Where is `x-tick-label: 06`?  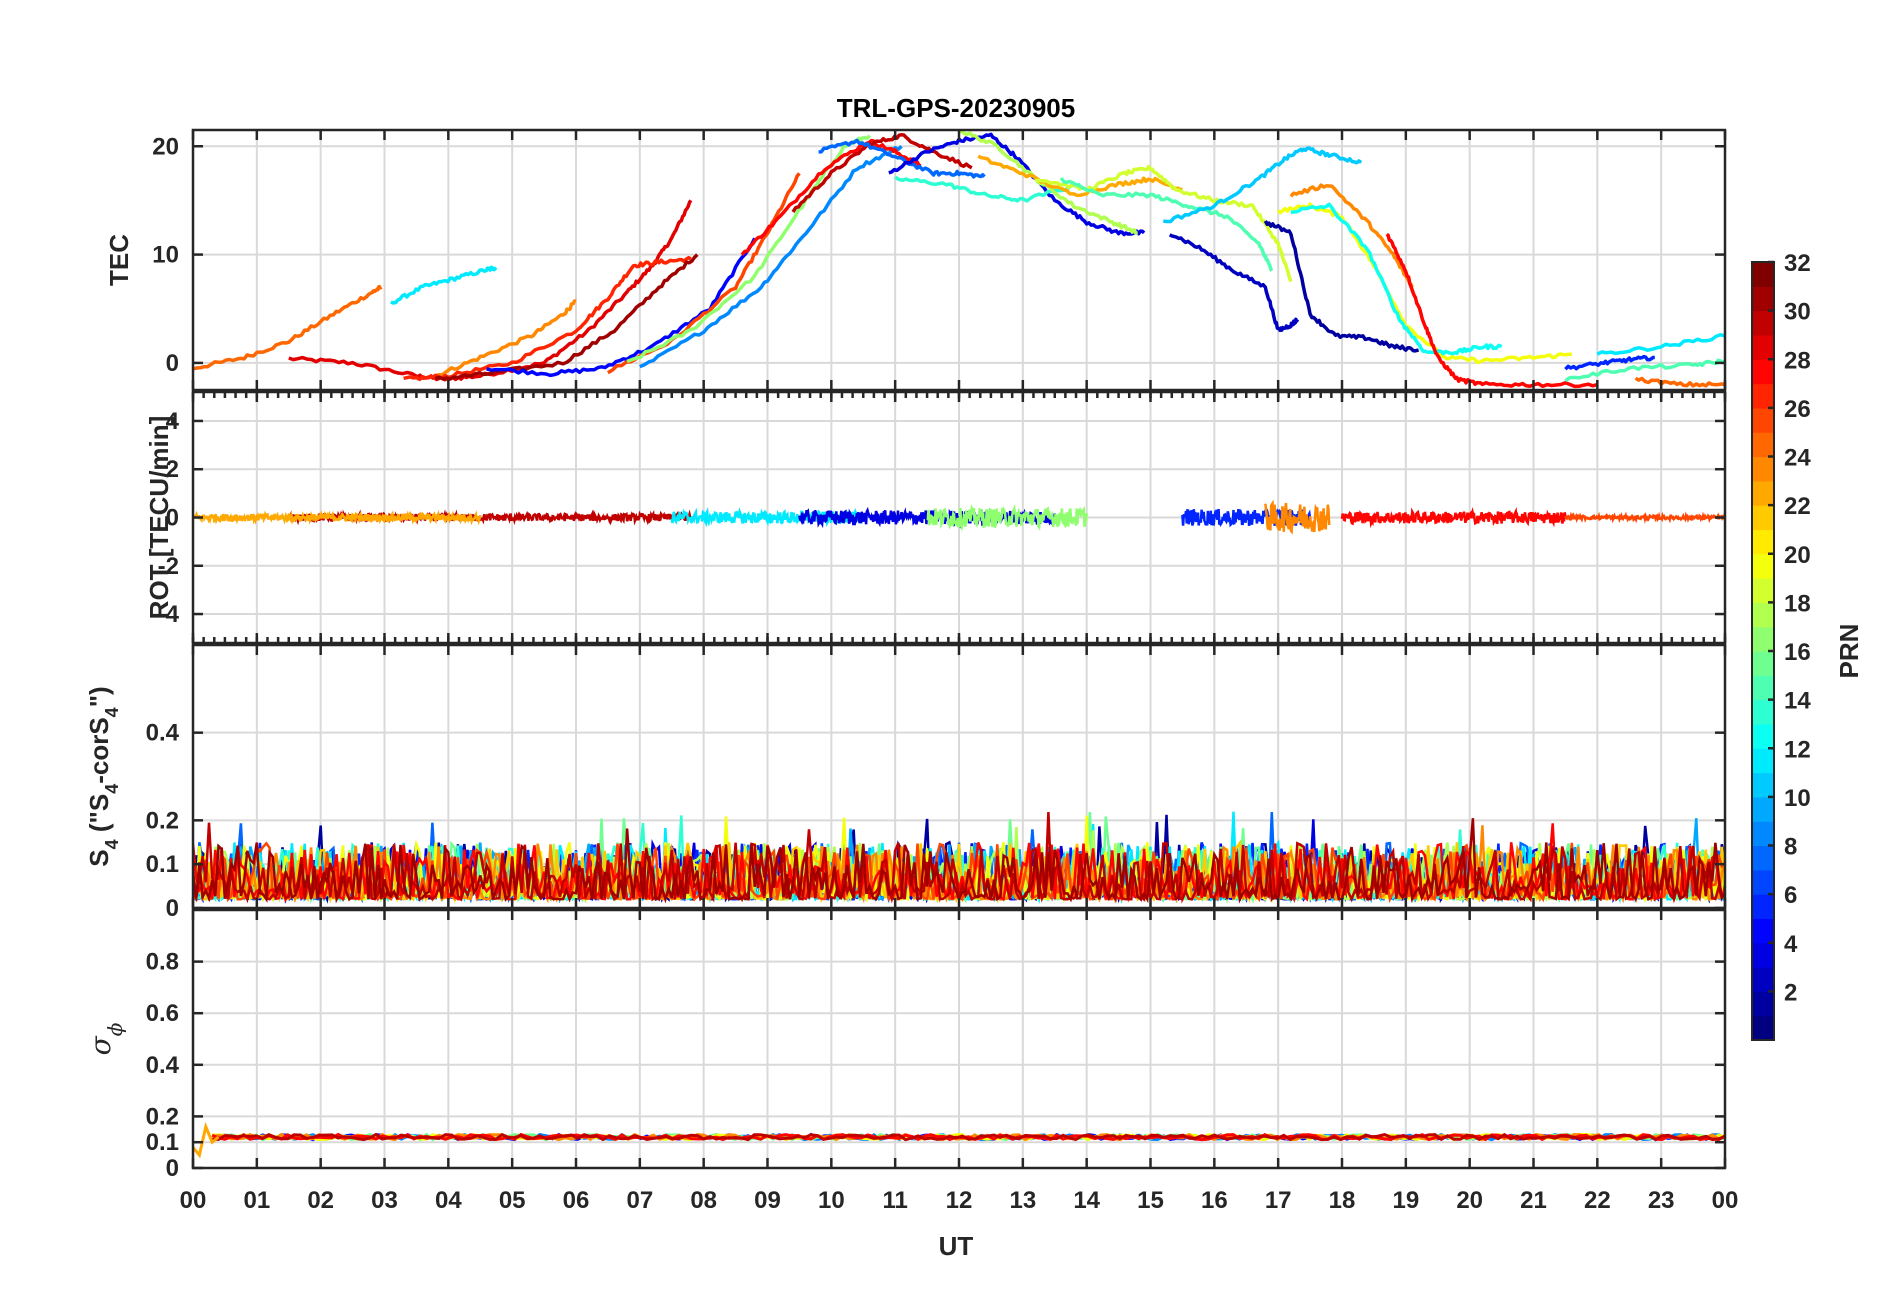 x-tick-label: 06 is located at coordinates (576, 1200).